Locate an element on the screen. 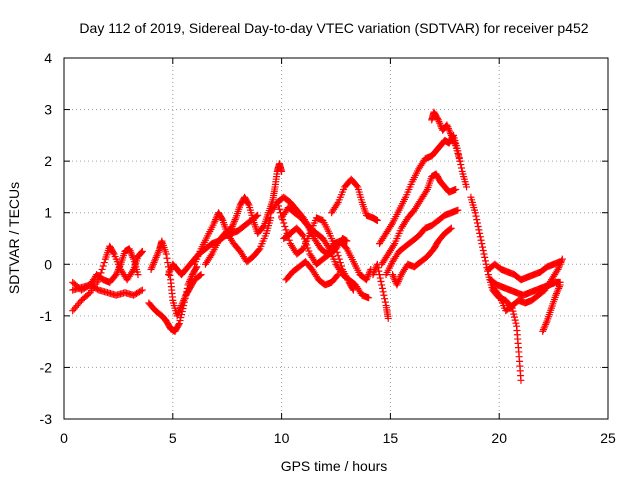  y-tick-label: -1 is located at coordinates (46, 316).